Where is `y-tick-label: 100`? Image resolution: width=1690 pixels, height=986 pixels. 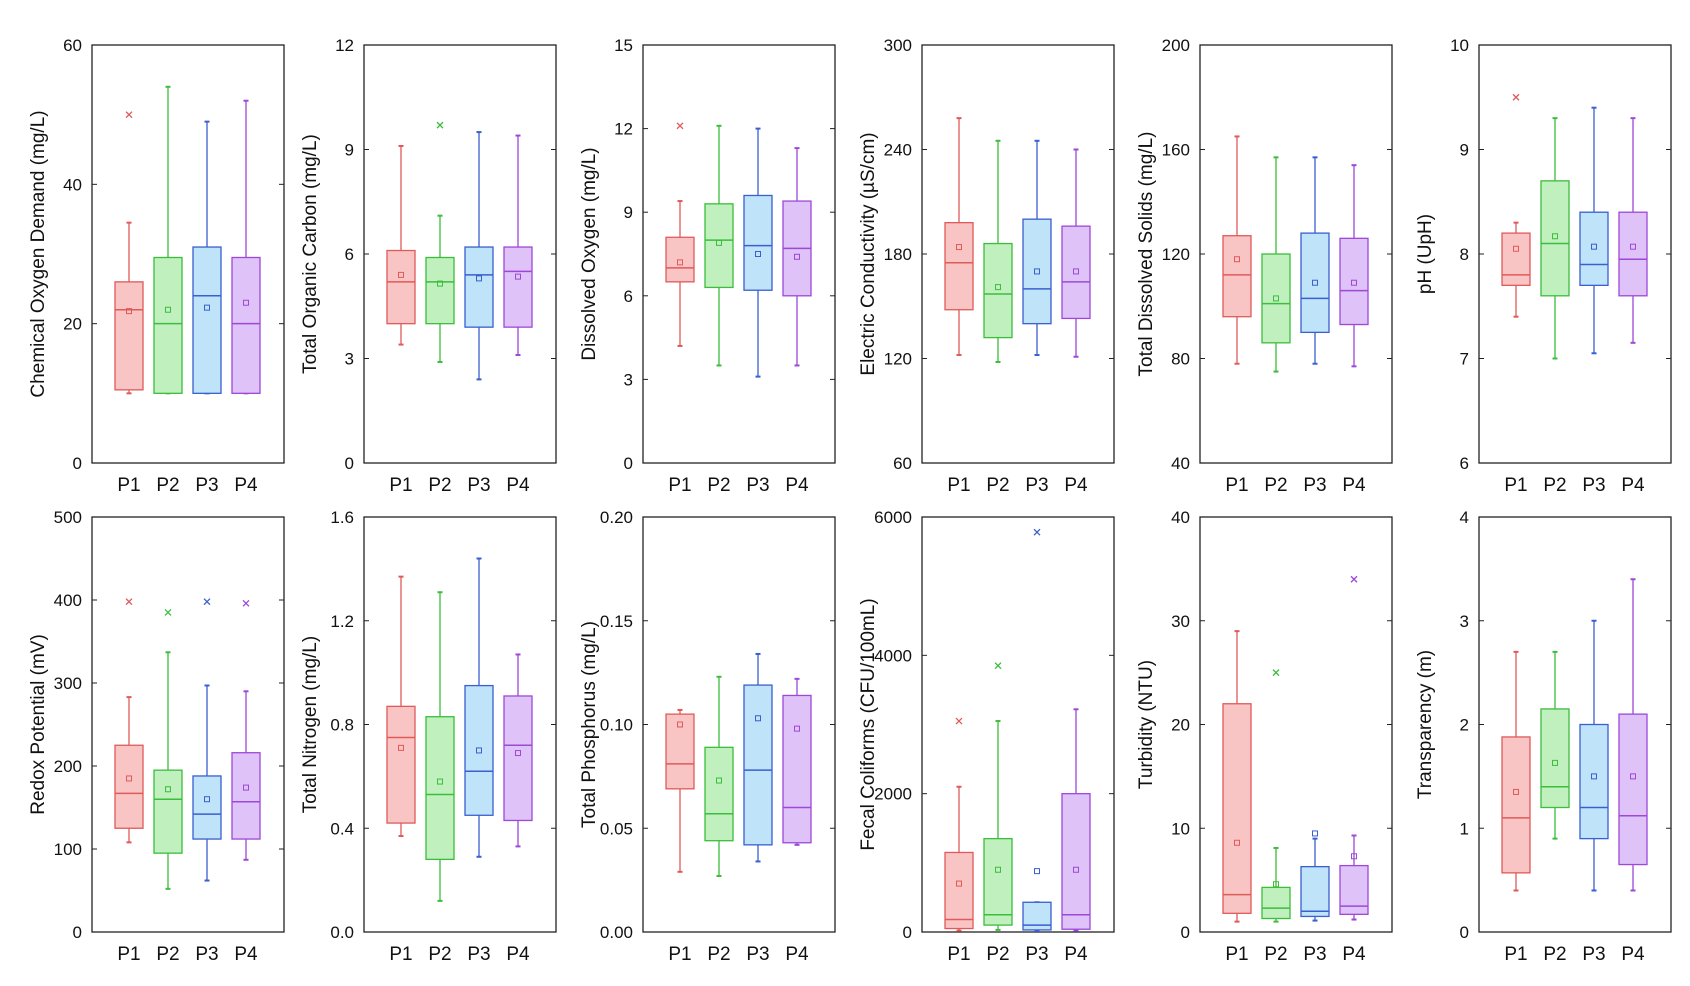 y-tick-label: 100 is located at coordinates (68, 849).